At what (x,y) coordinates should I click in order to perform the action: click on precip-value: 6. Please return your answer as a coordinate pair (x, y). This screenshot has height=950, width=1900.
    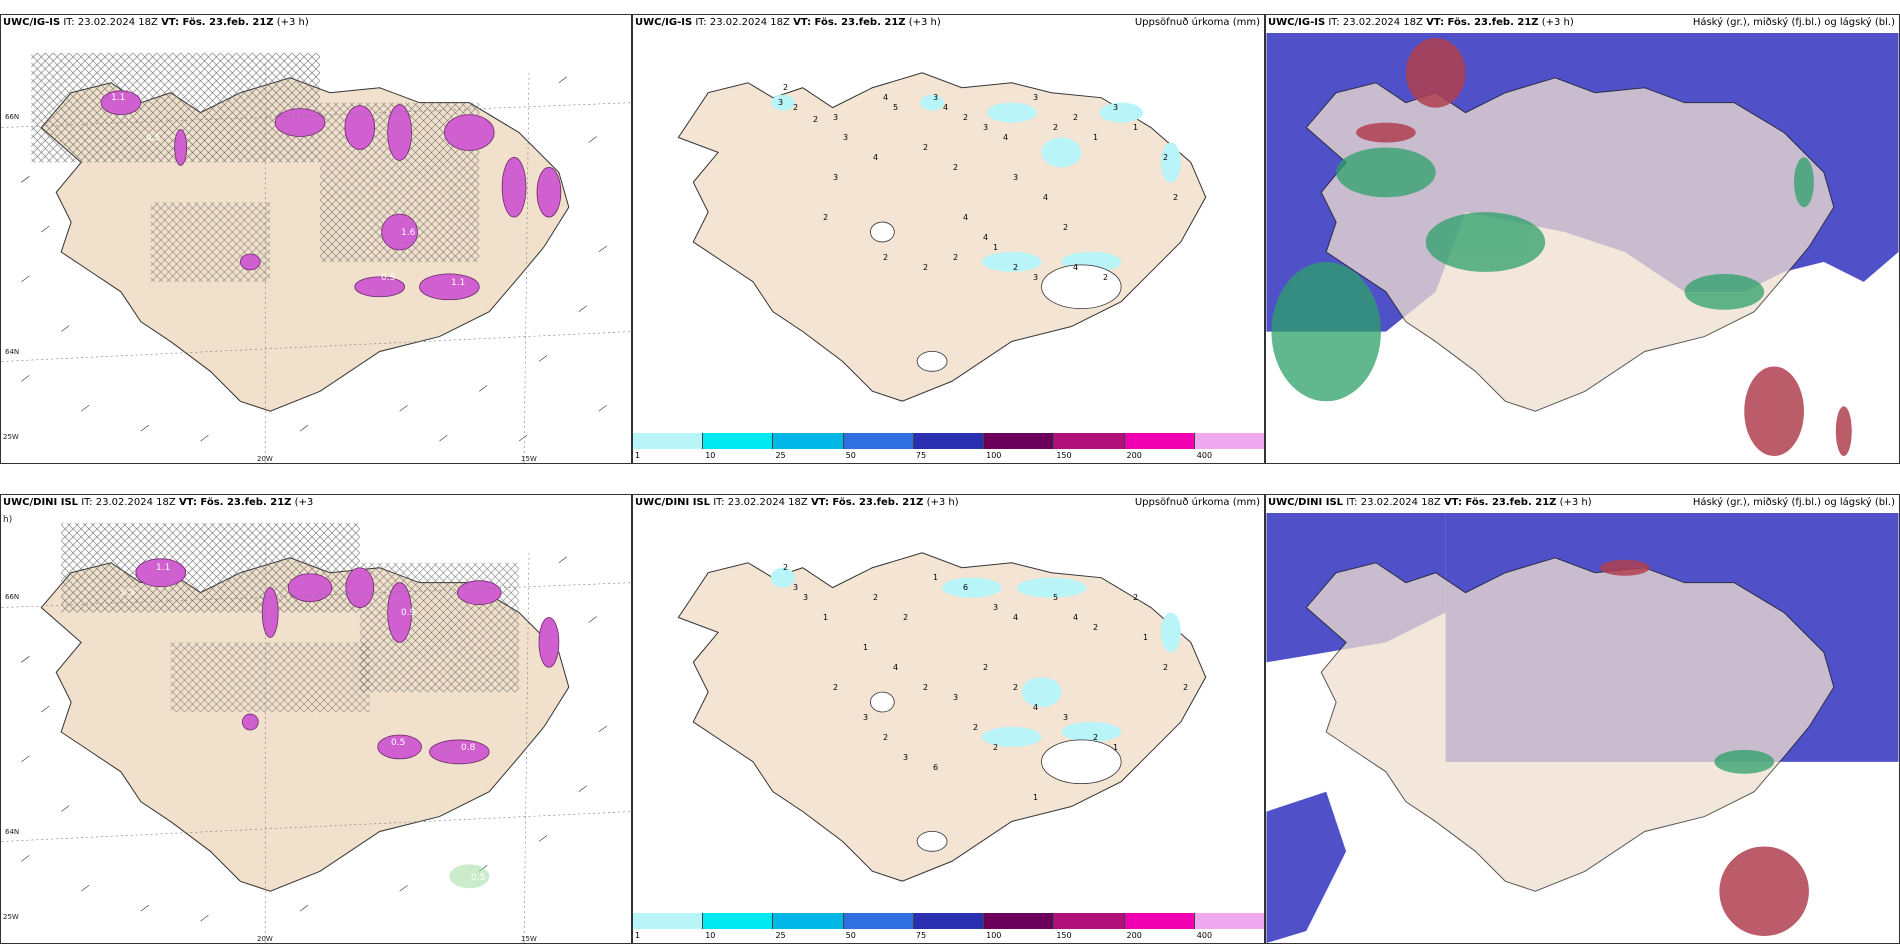
    Looking at the image, I should click on (966, 587).